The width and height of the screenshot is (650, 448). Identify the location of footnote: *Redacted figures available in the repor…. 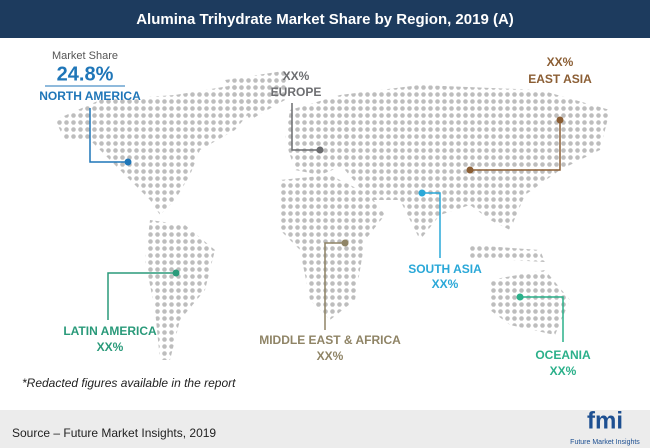
(129, 383).